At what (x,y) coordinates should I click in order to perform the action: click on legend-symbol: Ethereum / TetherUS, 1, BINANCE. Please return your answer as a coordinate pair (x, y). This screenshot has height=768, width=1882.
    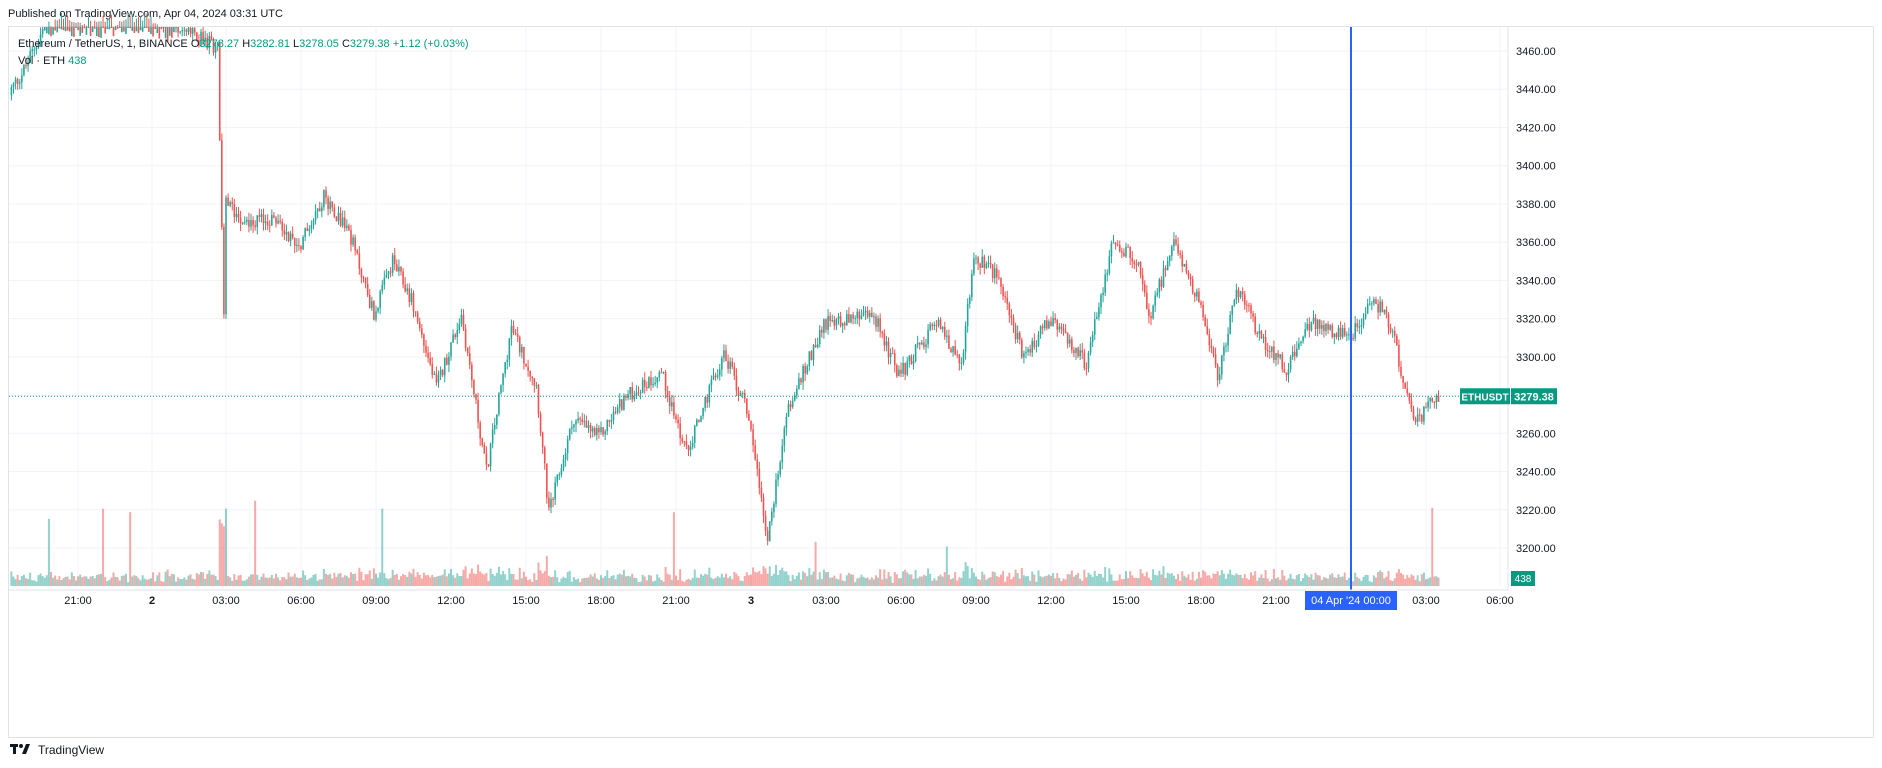
    Looking at the image, I should click on (103, 44).